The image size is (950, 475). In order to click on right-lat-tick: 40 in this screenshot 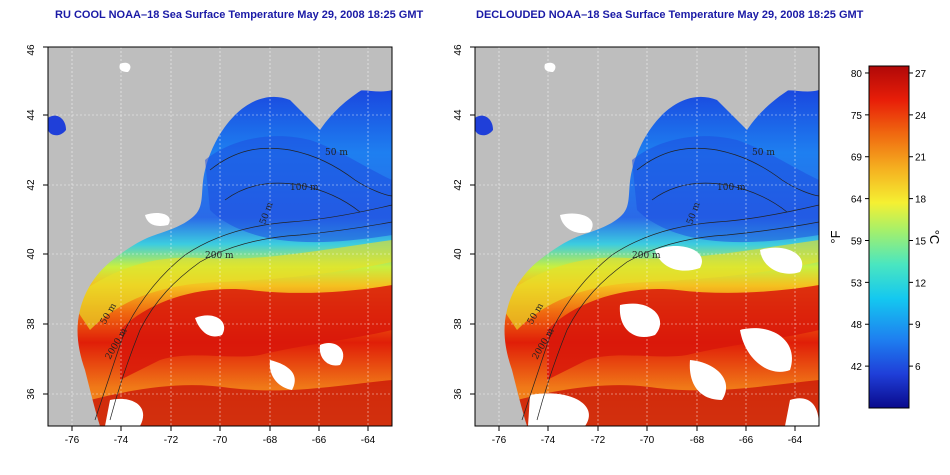, I will do `click(458, 254)`.